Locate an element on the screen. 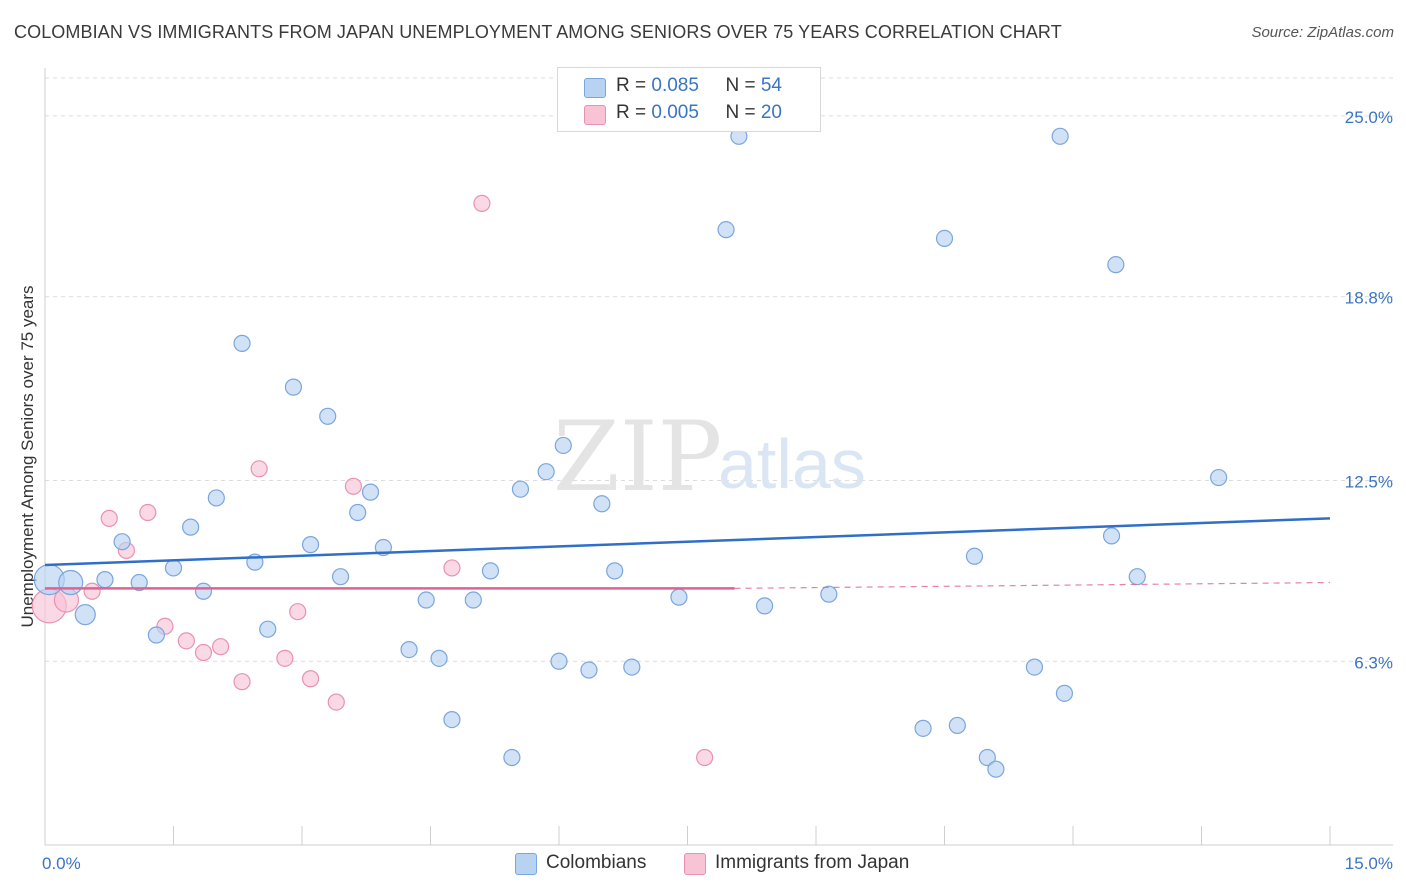  watermark-atlas: atlas is located at coordinates (792, 464).